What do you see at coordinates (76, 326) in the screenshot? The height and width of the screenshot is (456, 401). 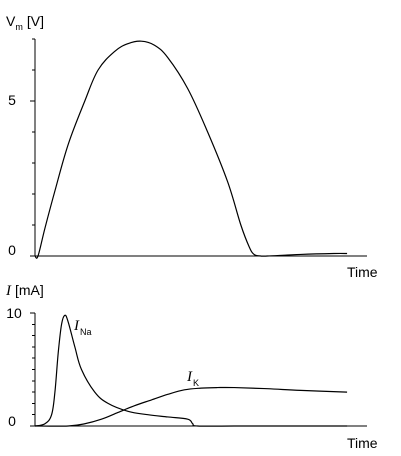 I see `ina-label-main: I` at bounding box center [76, 326].